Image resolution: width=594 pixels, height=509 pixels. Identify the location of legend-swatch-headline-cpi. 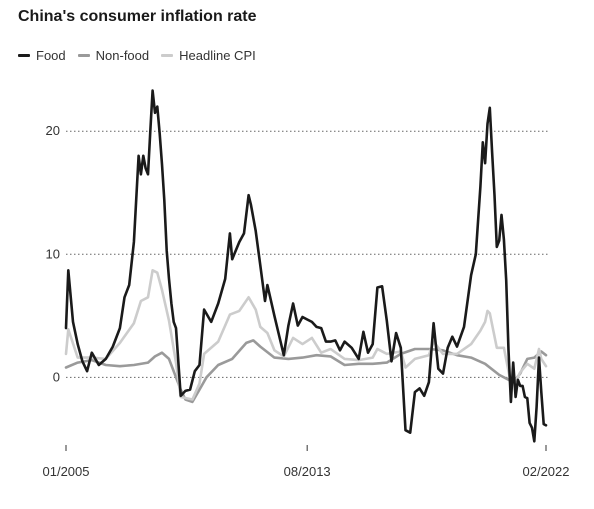
(167, 55).